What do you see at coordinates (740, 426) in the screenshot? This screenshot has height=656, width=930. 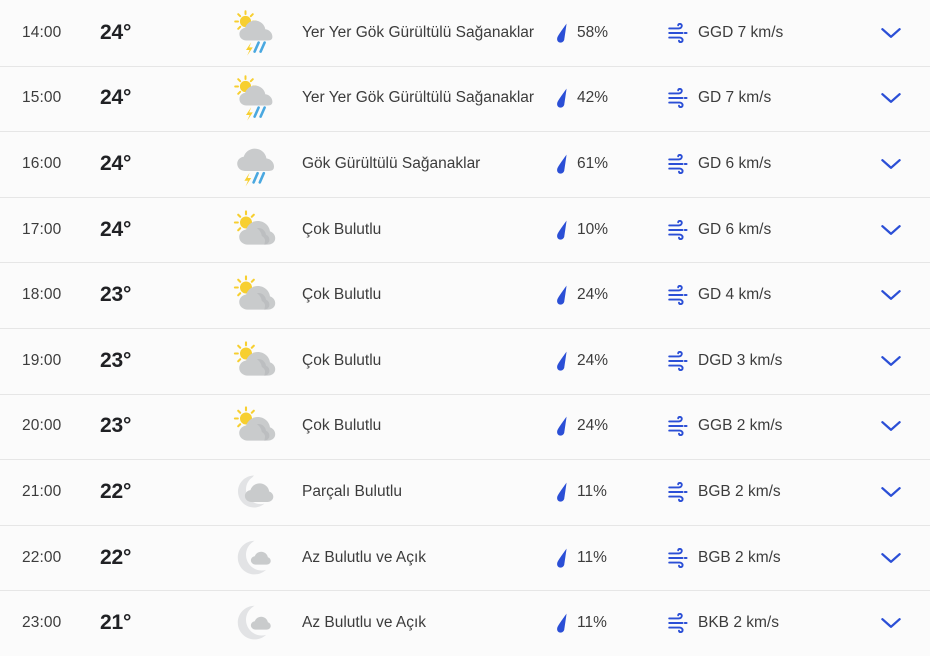 I see `wind-value: GGB 2 km/s` at bounding box center [740, 426].